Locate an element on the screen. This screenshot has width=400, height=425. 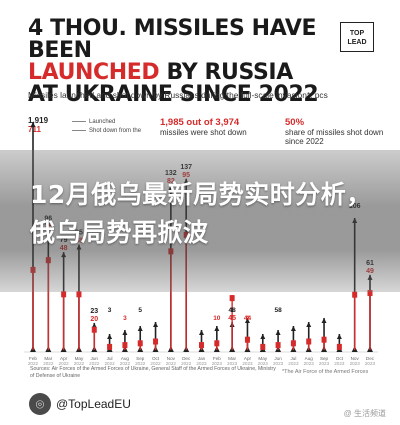
tick-label: Jan is located at coordinates (202, 358).